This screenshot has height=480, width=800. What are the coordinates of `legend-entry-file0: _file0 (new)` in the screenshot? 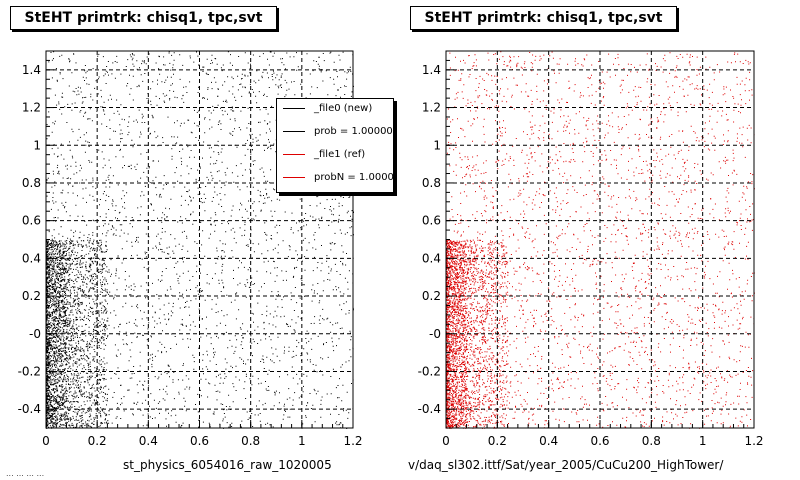 It's located at (335, 109).